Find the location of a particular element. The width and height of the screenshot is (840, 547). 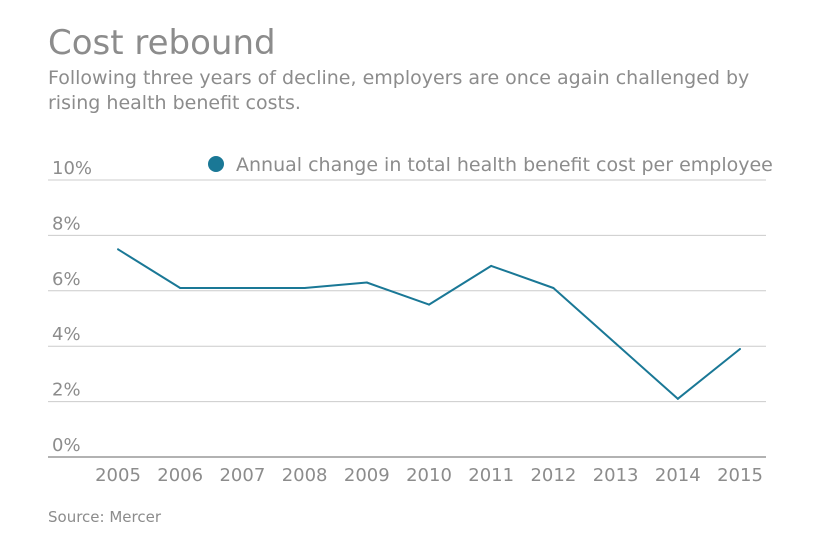

legend-marker is located at coordinates (216, 164).